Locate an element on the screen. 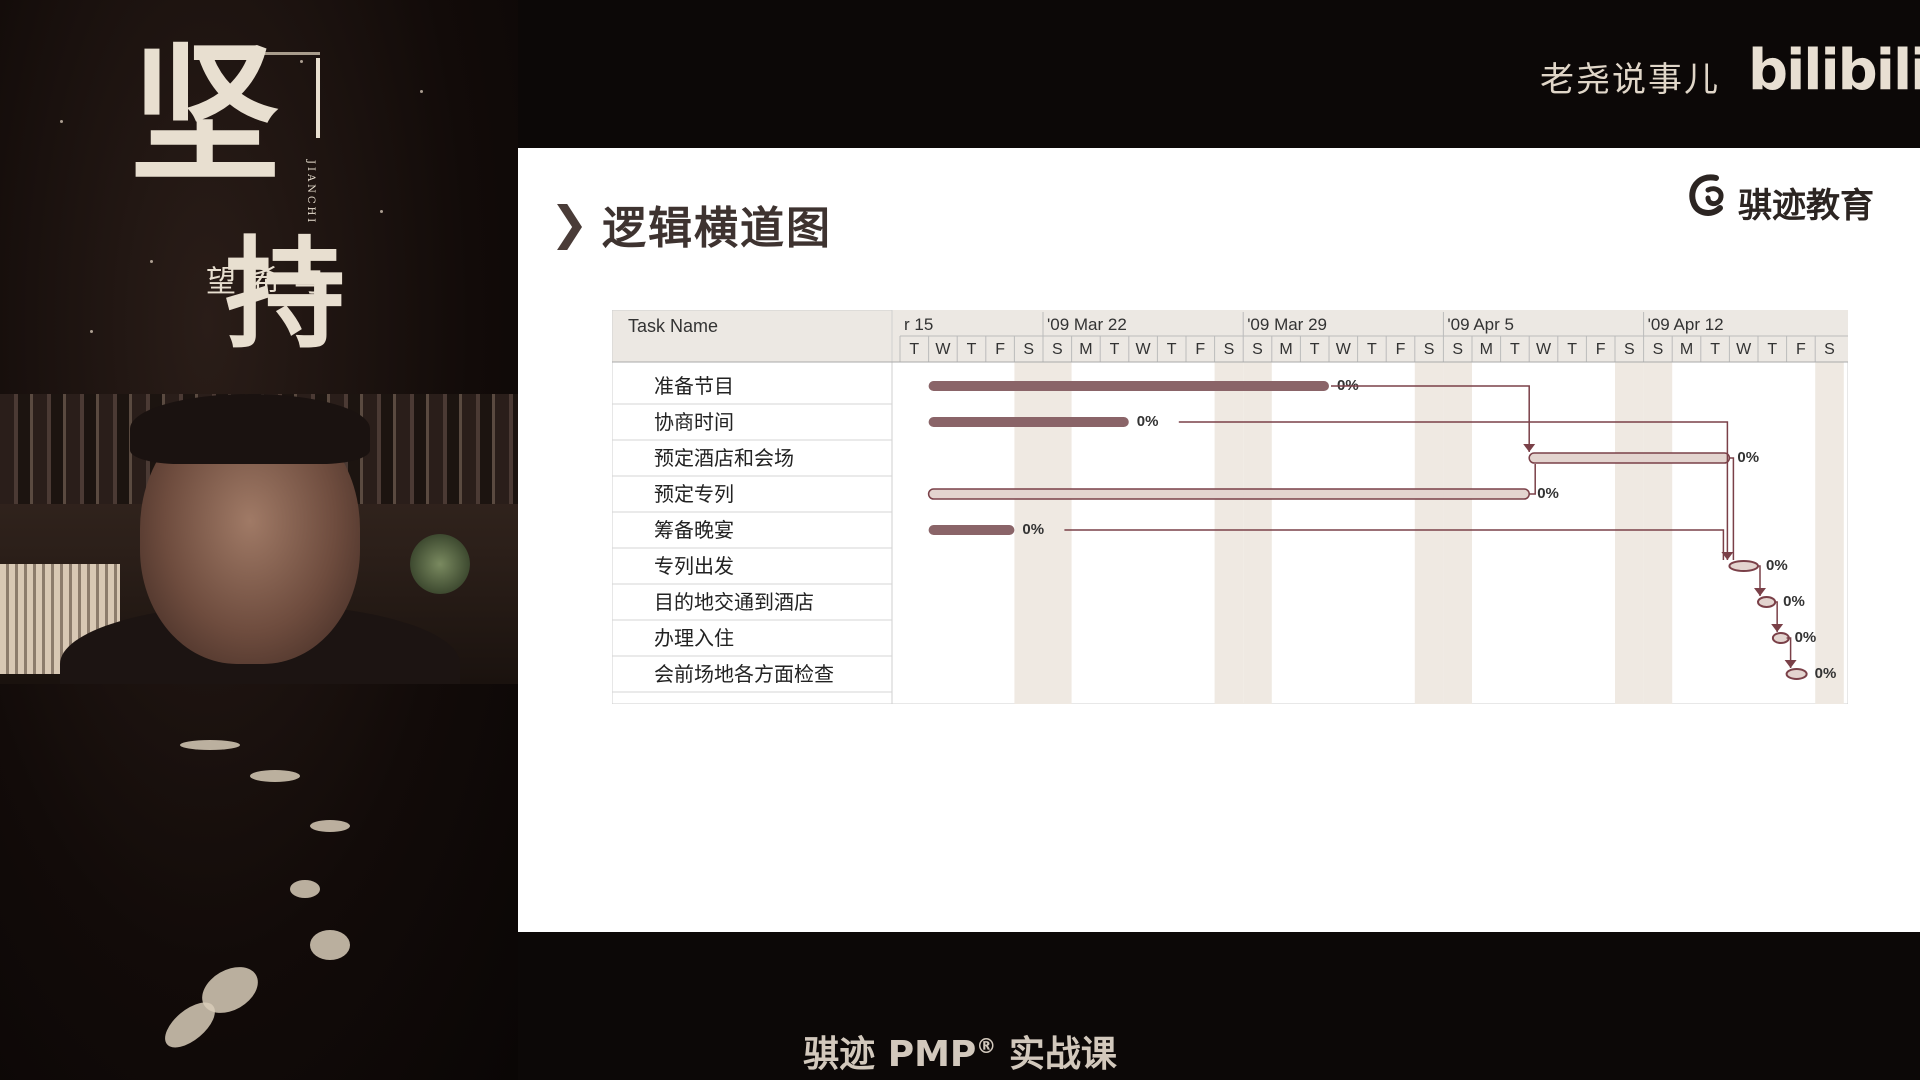  poster-title-char: 坚 is located at coordinates (205, 115).